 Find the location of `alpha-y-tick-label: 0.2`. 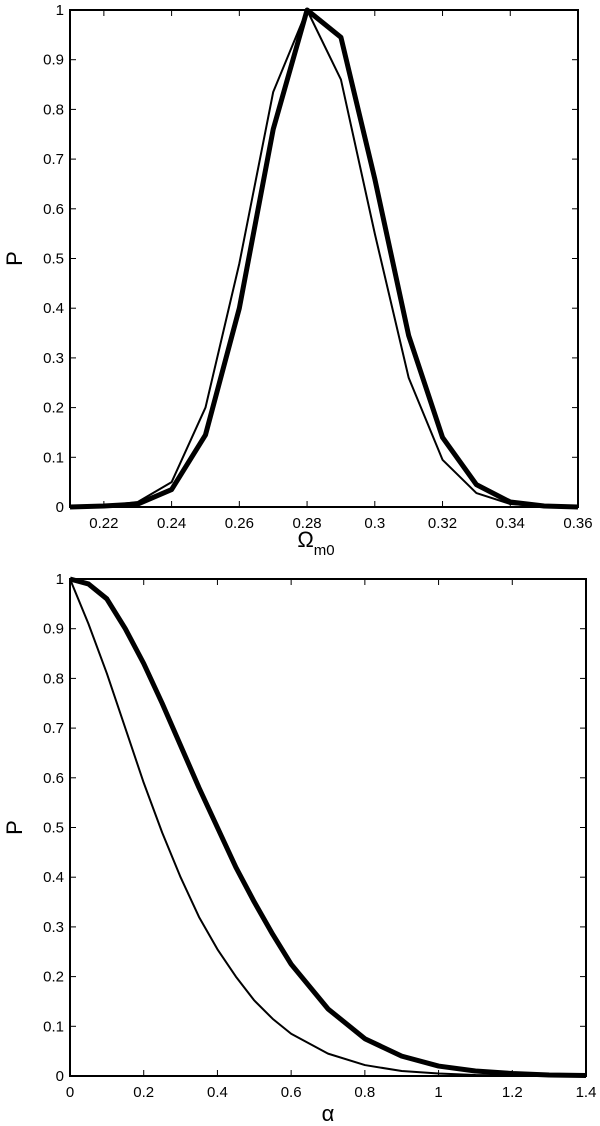

alpha-y-tick-label: 0.2 is located at coordinates (53, 977).